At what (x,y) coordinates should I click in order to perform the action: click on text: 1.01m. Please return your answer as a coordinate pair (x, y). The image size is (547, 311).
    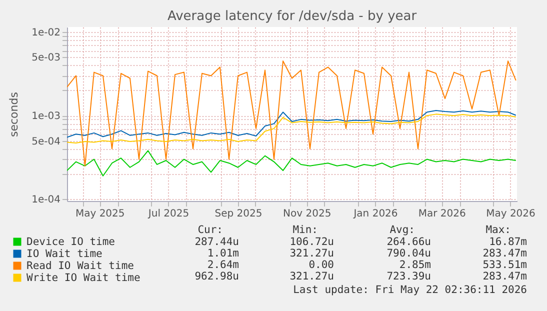
    Looking at the image, I should click on (223, 254).